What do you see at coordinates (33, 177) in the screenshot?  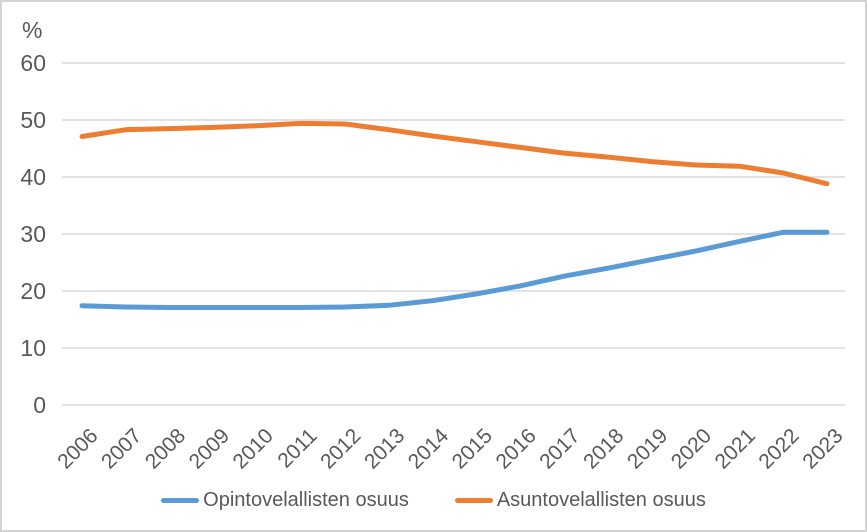 I see `y-axis-tick-label: 40` at bounding box center [33, 177].